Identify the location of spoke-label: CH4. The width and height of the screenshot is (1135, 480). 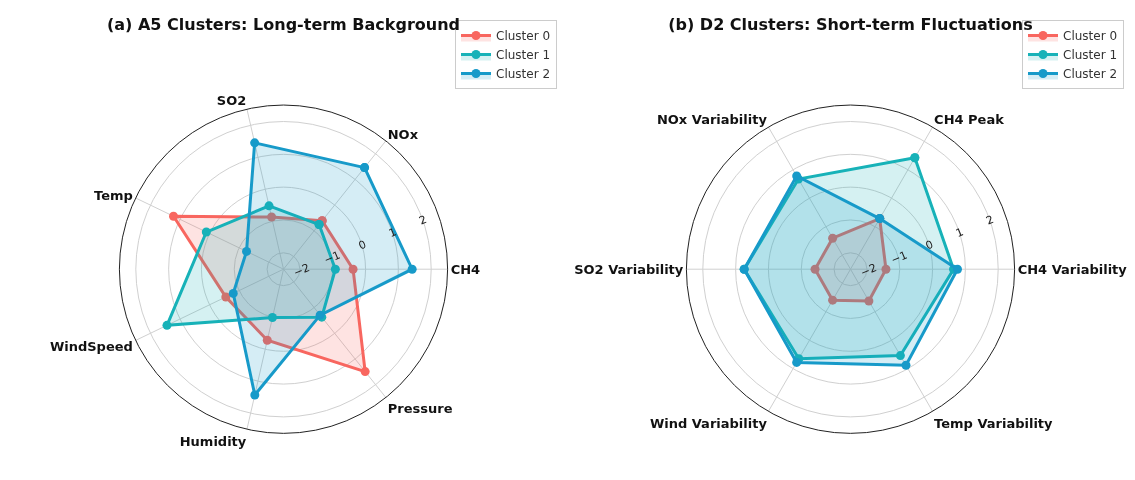
(465, 269).